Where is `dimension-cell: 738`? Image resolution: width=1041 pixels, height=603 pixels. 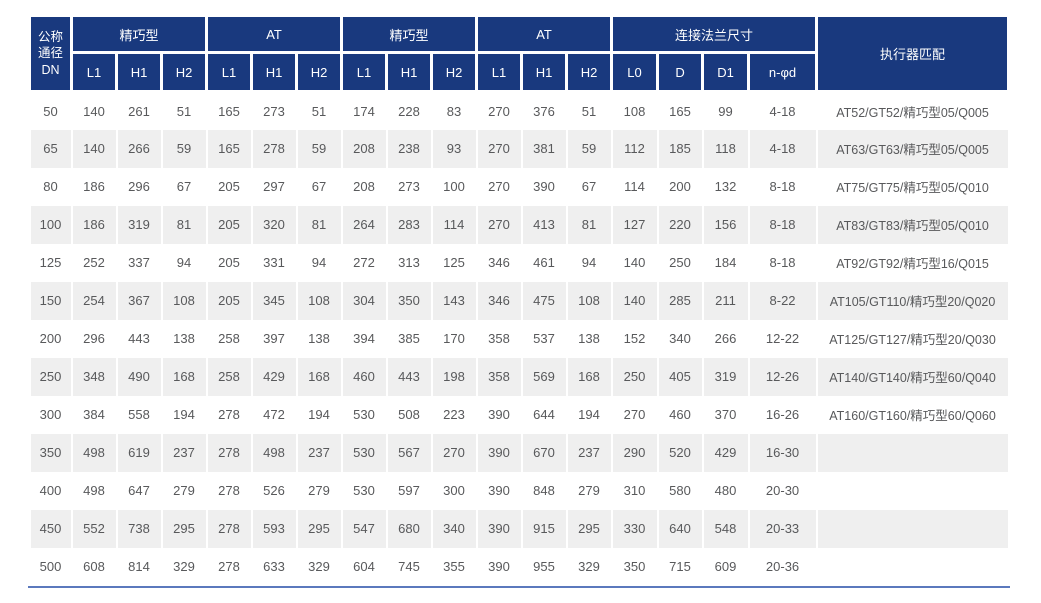
dimension-cell: 738 is located at coordinates (139, 528).